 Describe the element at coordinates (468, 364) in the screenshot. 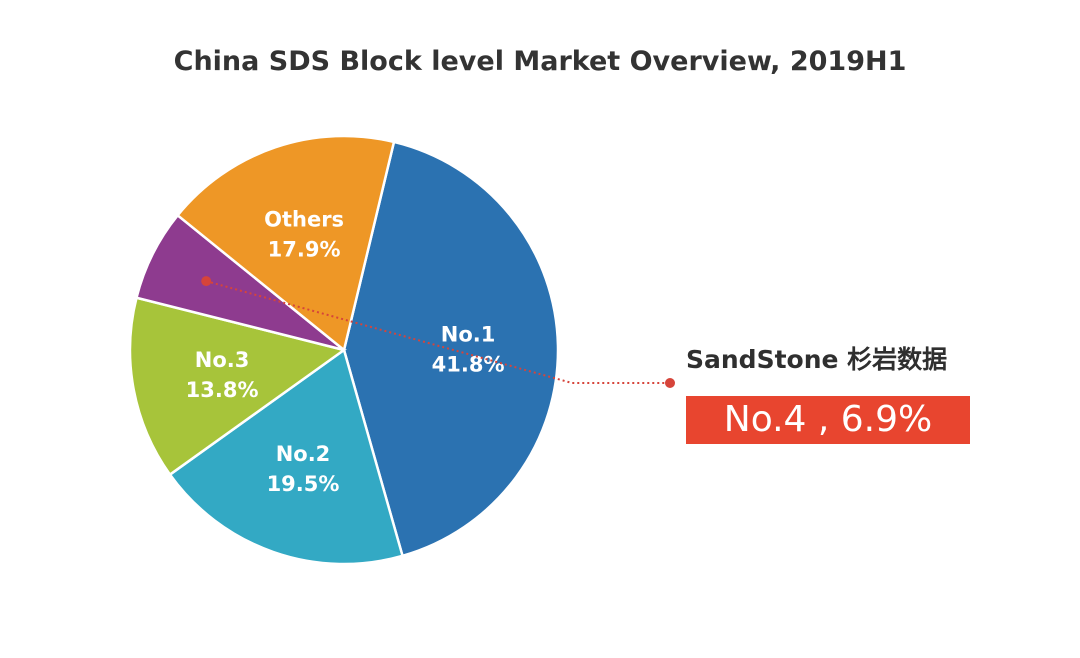

I see `slice-label-no-1-value: 41.8%` at that location.